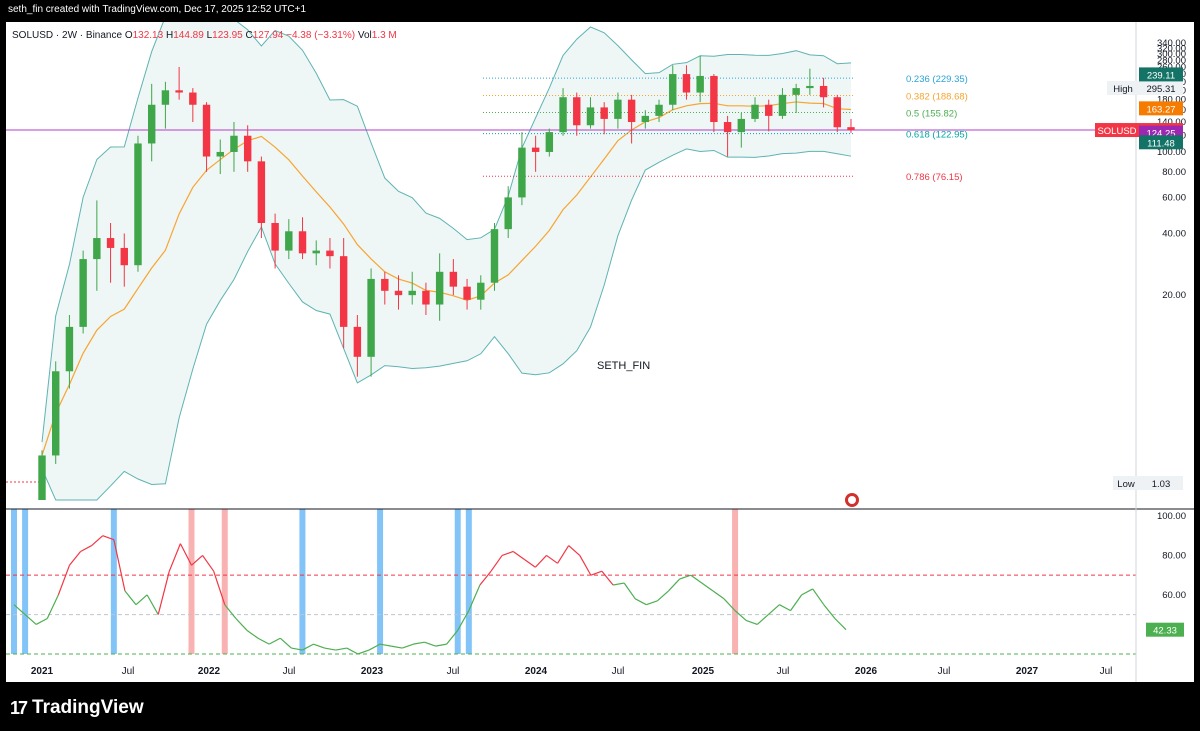 The image size is (1200, 731). I want to click on y-tick-2: 300.00, so click(1171, 54).